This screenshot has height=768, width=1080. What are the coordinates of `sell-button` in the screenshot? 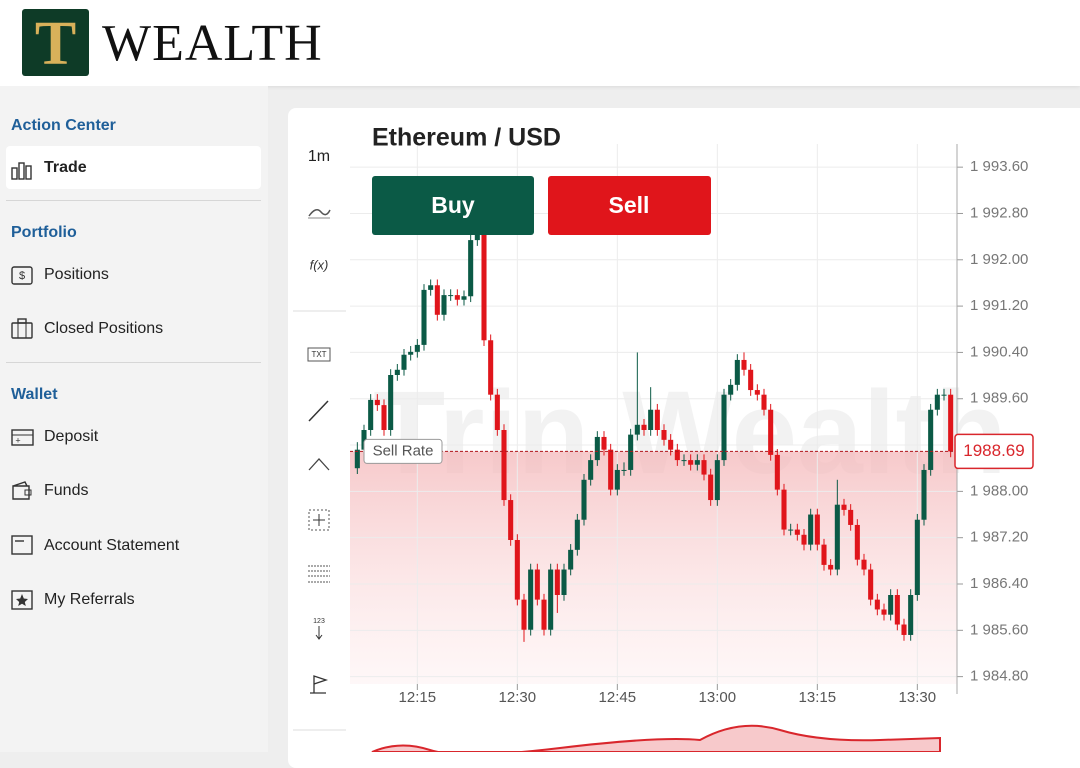 It's located at (629, 205).